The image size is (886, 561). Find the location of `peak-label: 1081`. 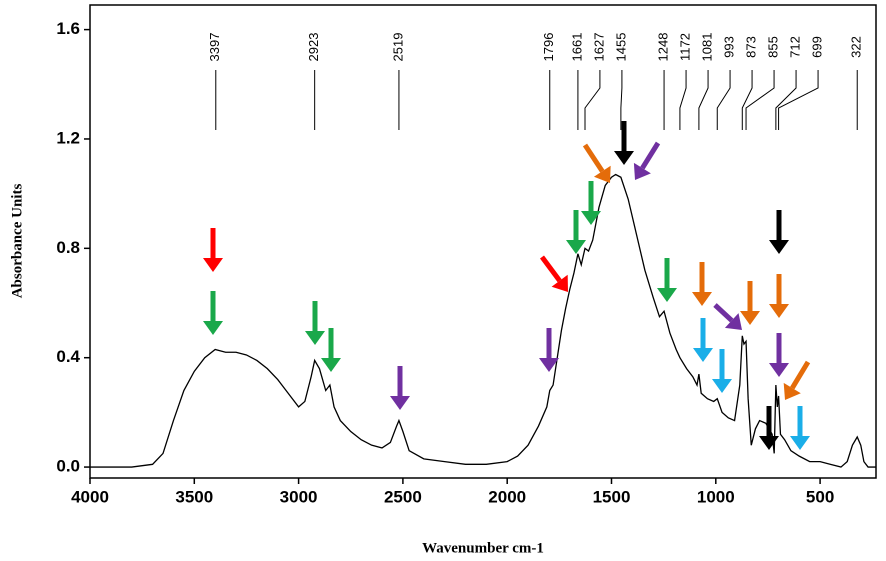

peak-label: 1081 is located at coordinates (707, 47).